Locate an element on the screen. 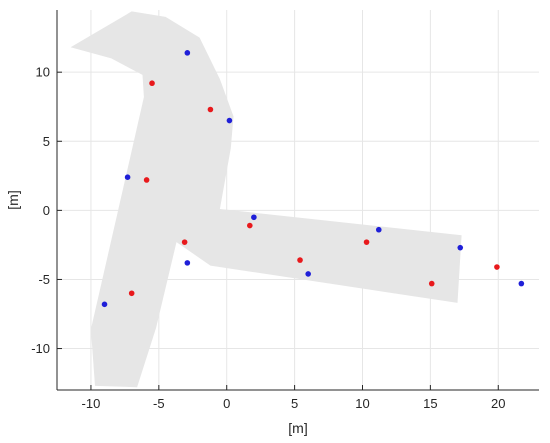 Image resolution: width=550 pixels, height=443 pixels. y-tick-label: 10 is located at coordinates (43, 72).